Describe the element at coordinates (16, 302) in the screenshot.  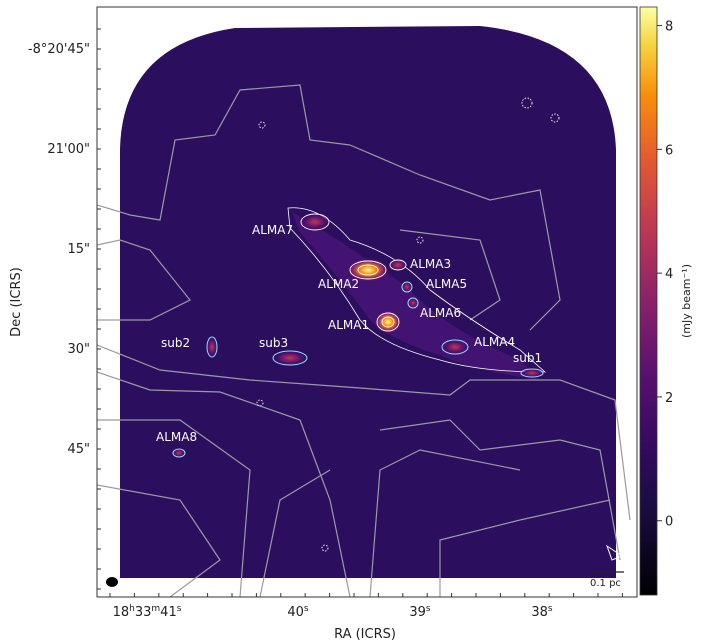
I see `y-axis-label: Dec (ICRS)` at that location.